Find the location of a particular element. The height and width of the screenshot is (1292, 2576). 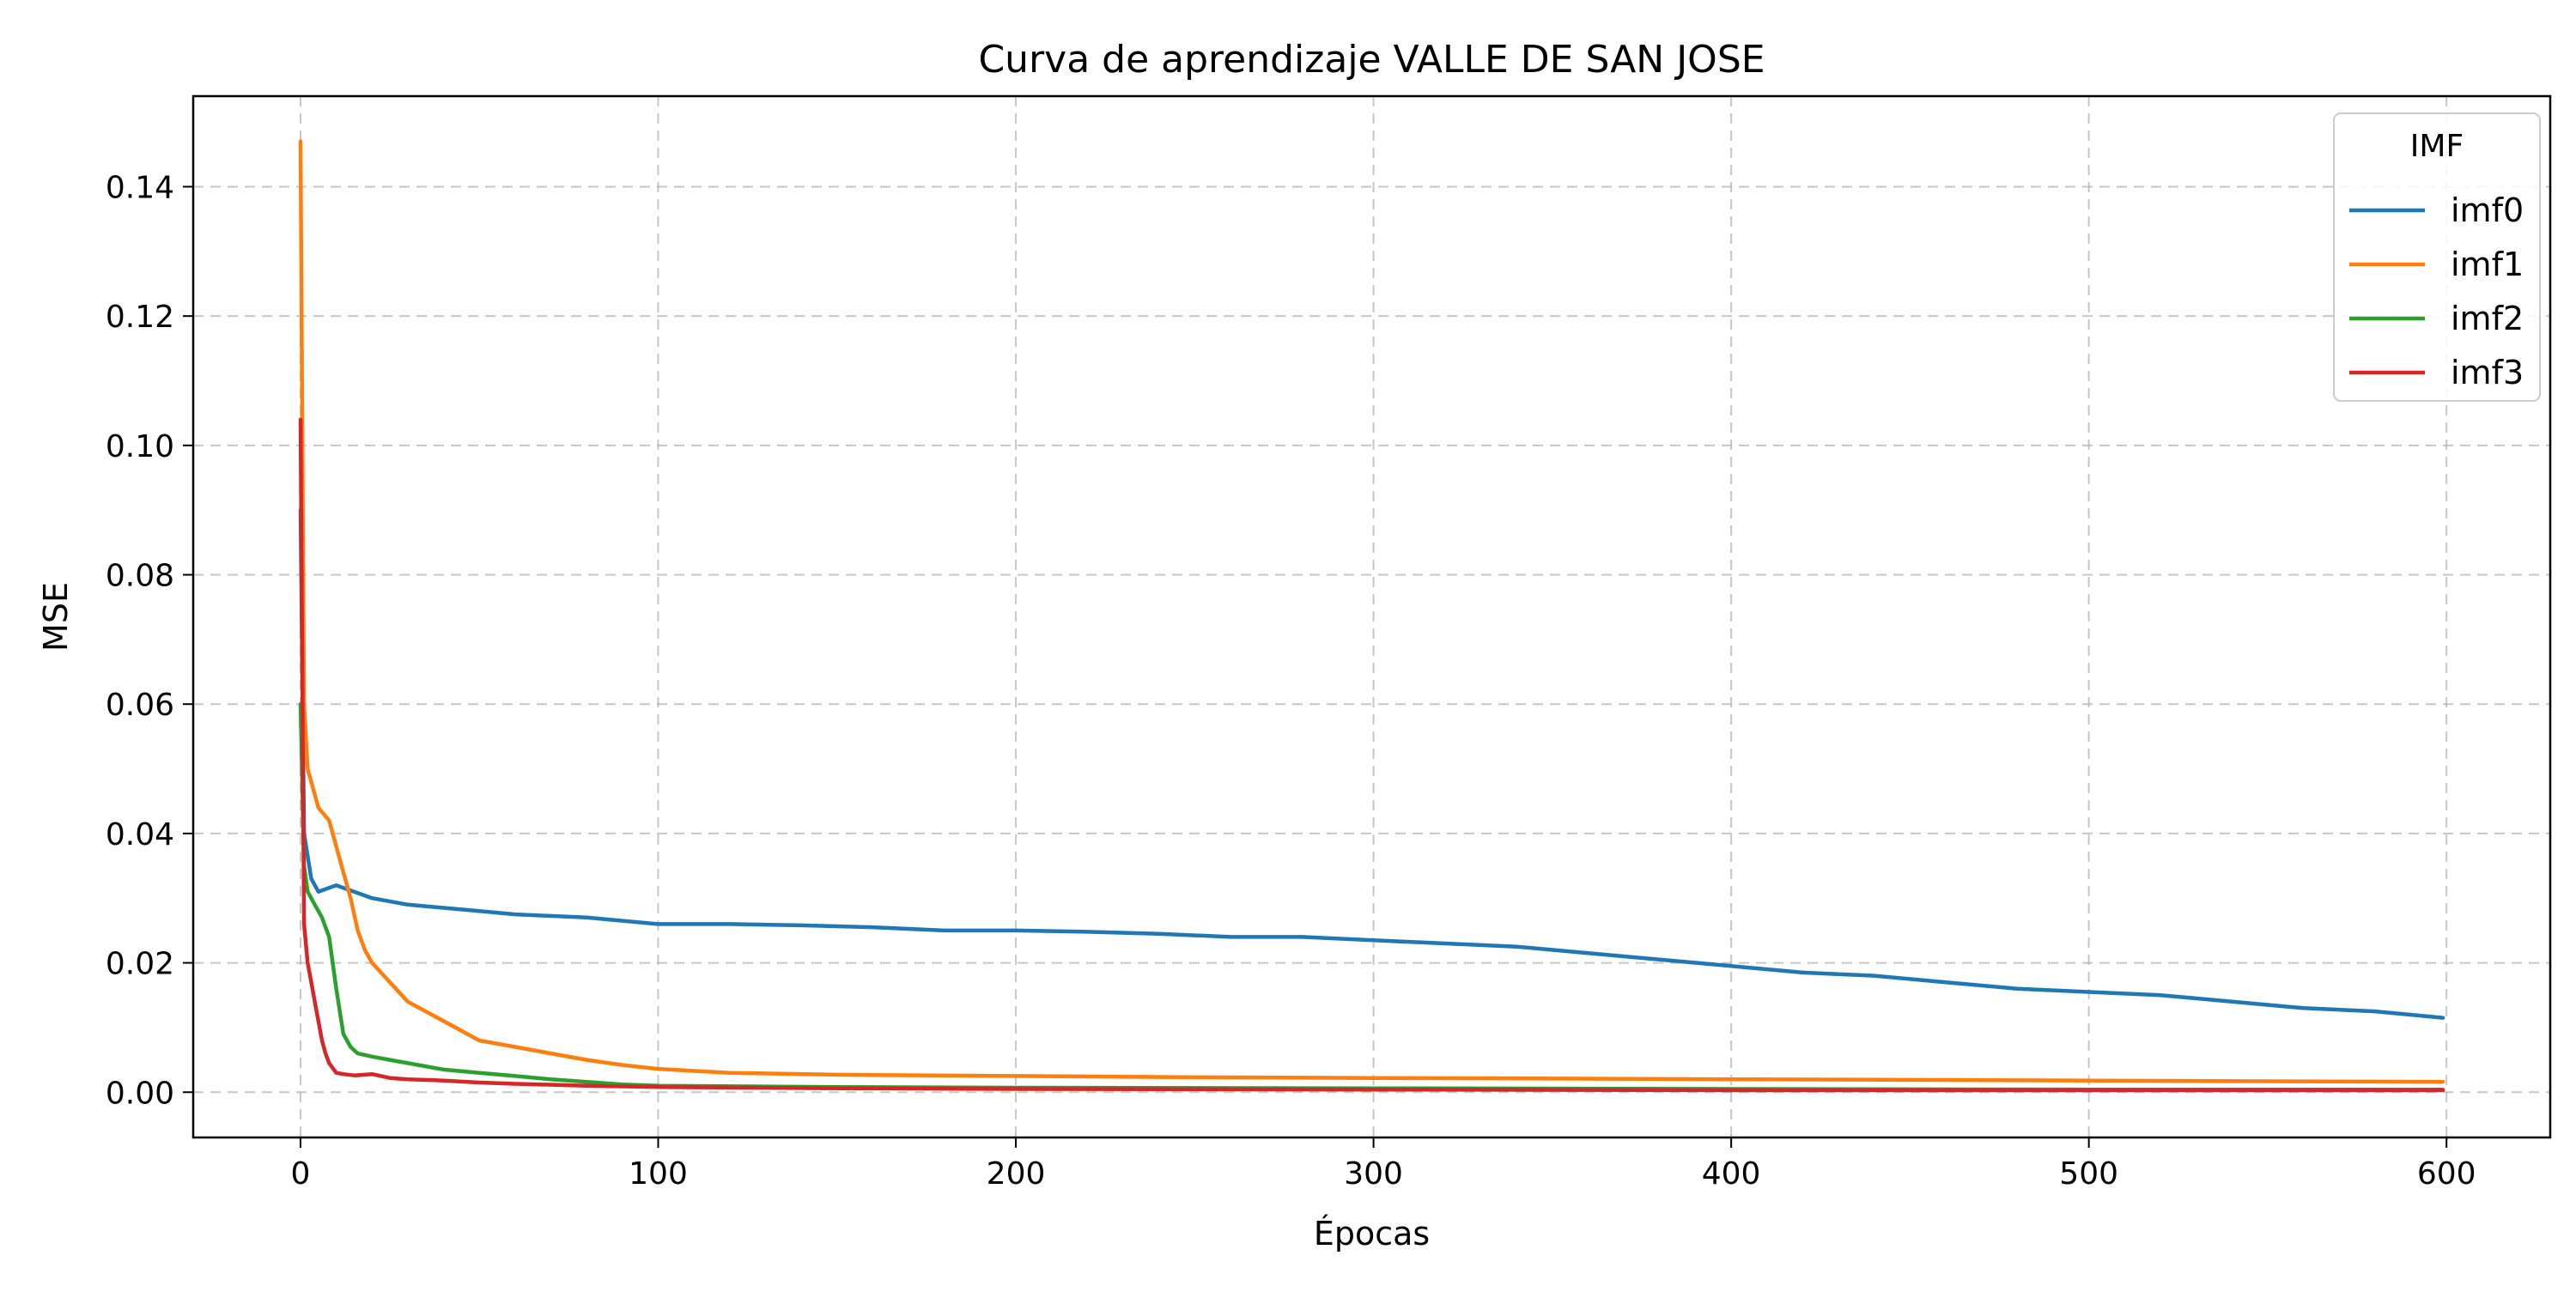

legend: IMF imf0 imf1 imf2 imf3 is located at coordinates (2437, 257).